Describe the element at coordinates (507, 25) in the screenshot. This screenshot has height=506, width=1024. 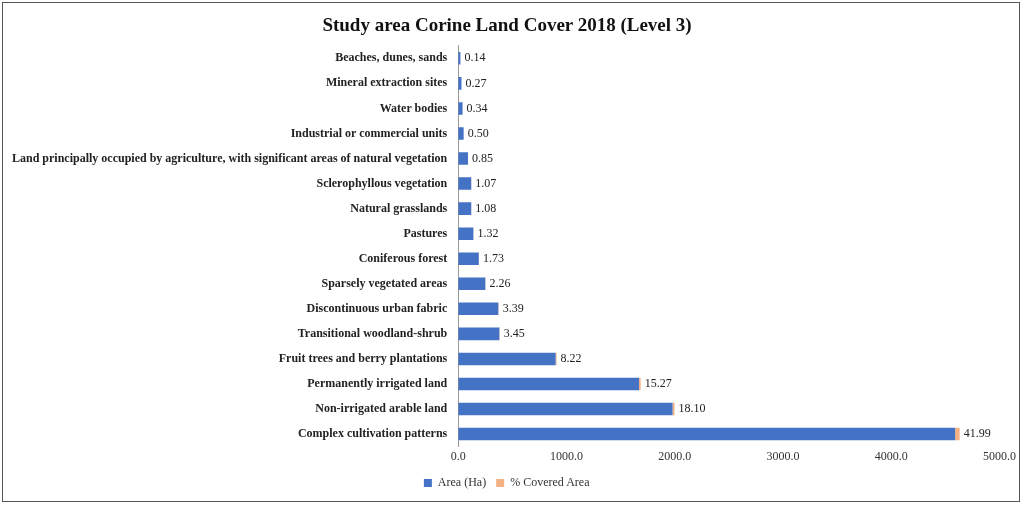
I see `chart-title: Study area Corine Land Cover 2018 (Level 3)` at that location.